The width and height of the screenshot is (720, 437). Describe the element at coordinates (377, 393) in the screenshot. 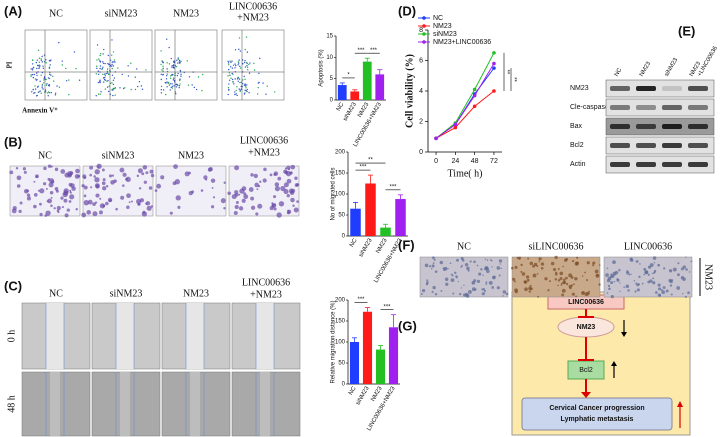

I see `x-tick-label: NM23` at that location.